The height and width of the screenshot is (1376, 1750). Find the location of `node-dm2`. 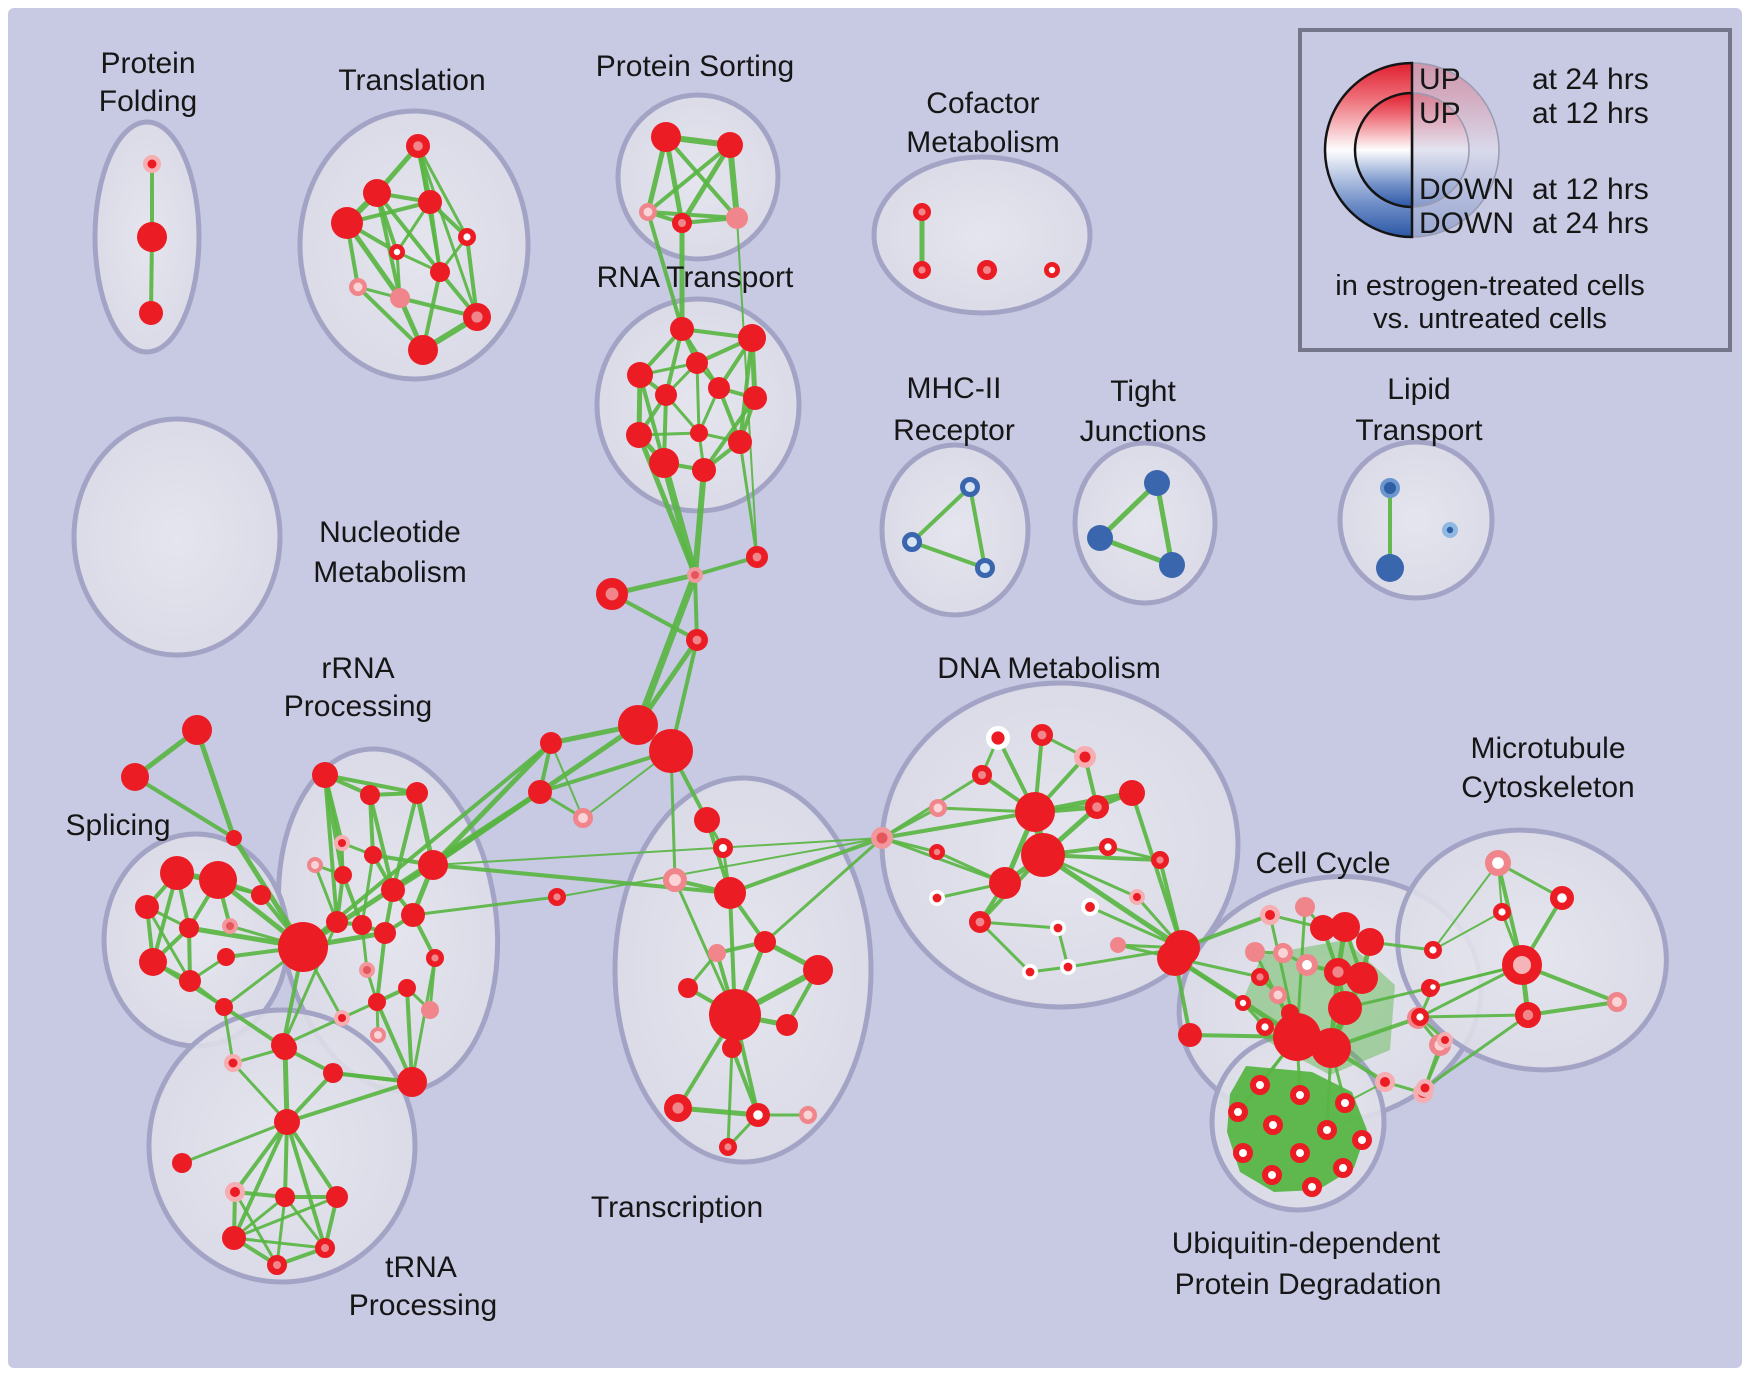

node-dm2 is located at coordinates (1042, 734).